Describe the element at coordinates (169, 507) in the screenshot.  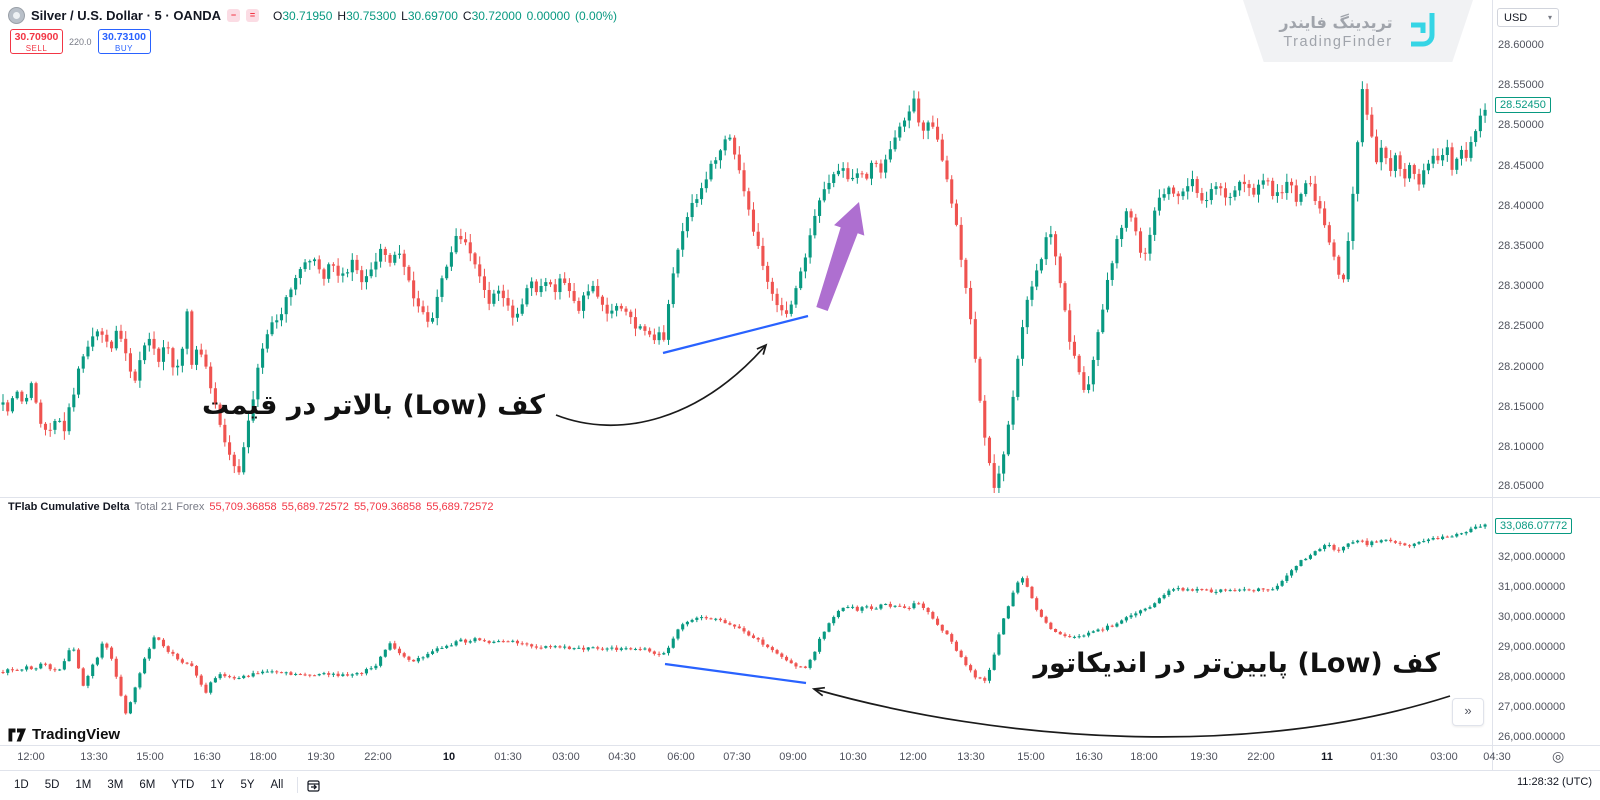
I see `indicator-params: Total 21 Forex` at that location.